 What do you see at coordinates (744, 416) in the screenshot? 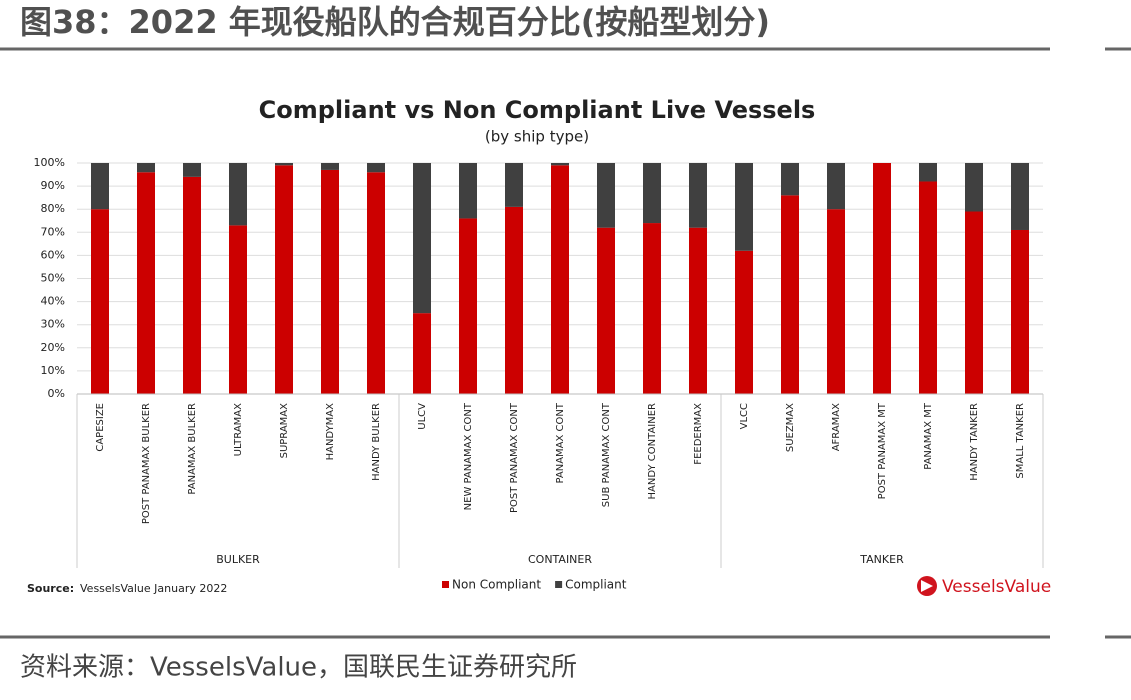
I see `x-tick-label: VLCC` at bounding box center [744, 416].